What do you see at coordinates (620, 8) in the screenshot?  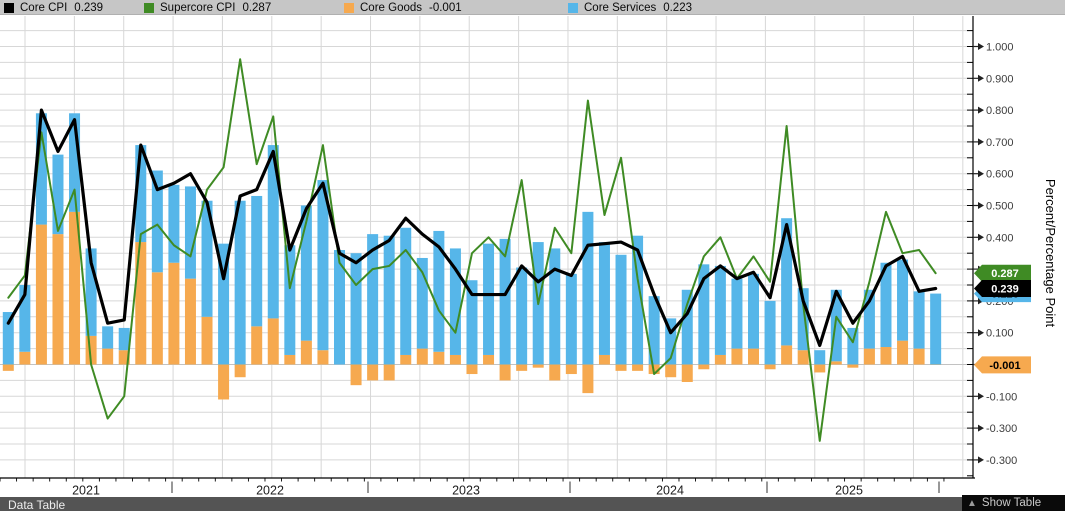 I see `legend-label: Core Services` at bounding box center [620, 8].